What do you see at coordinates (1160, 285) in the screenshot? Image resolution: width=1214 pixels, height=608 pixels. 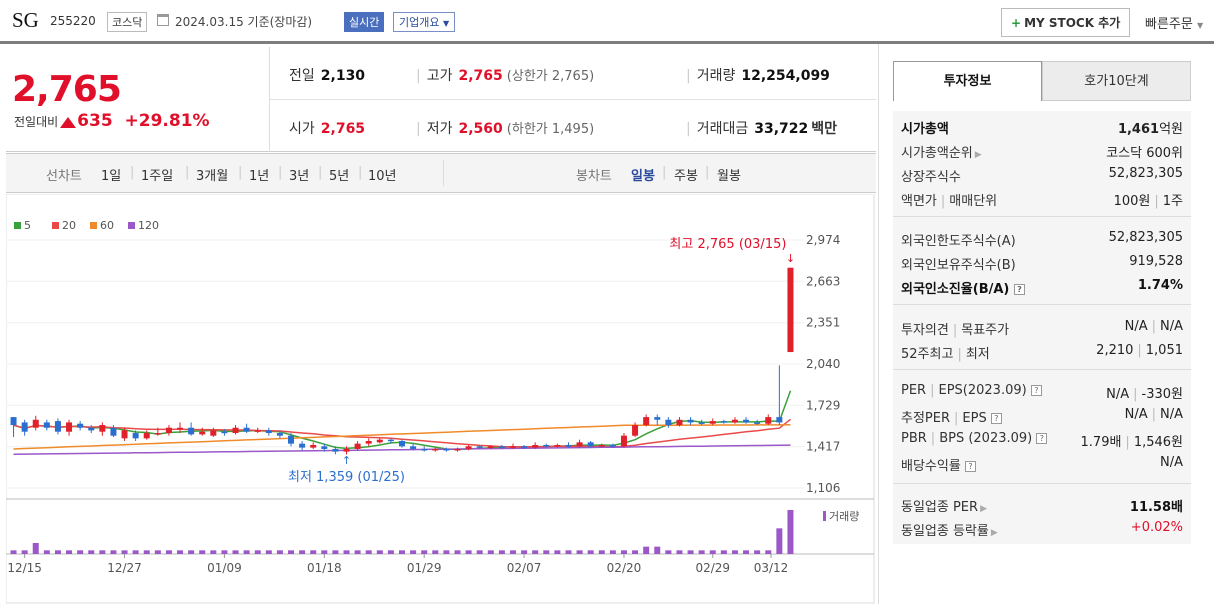 I see `info-value: 1.74%` at bounding box center [1160, 285].